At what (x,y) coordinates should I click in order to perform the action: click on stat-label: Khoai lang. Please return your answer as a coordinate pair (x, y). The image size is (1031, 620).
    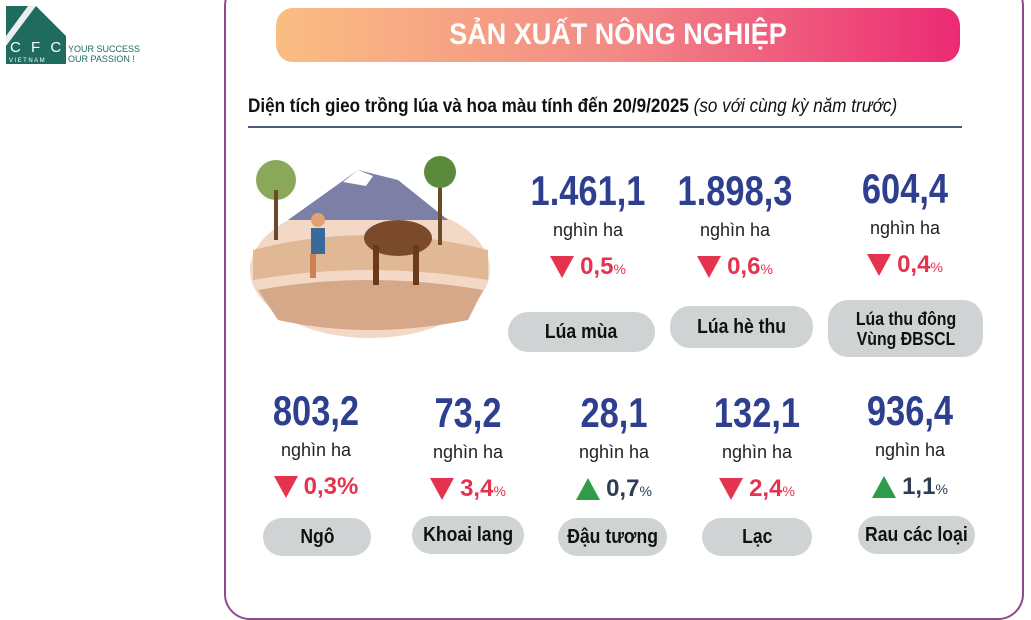
    Looking at the image, I should click on (468, 535).